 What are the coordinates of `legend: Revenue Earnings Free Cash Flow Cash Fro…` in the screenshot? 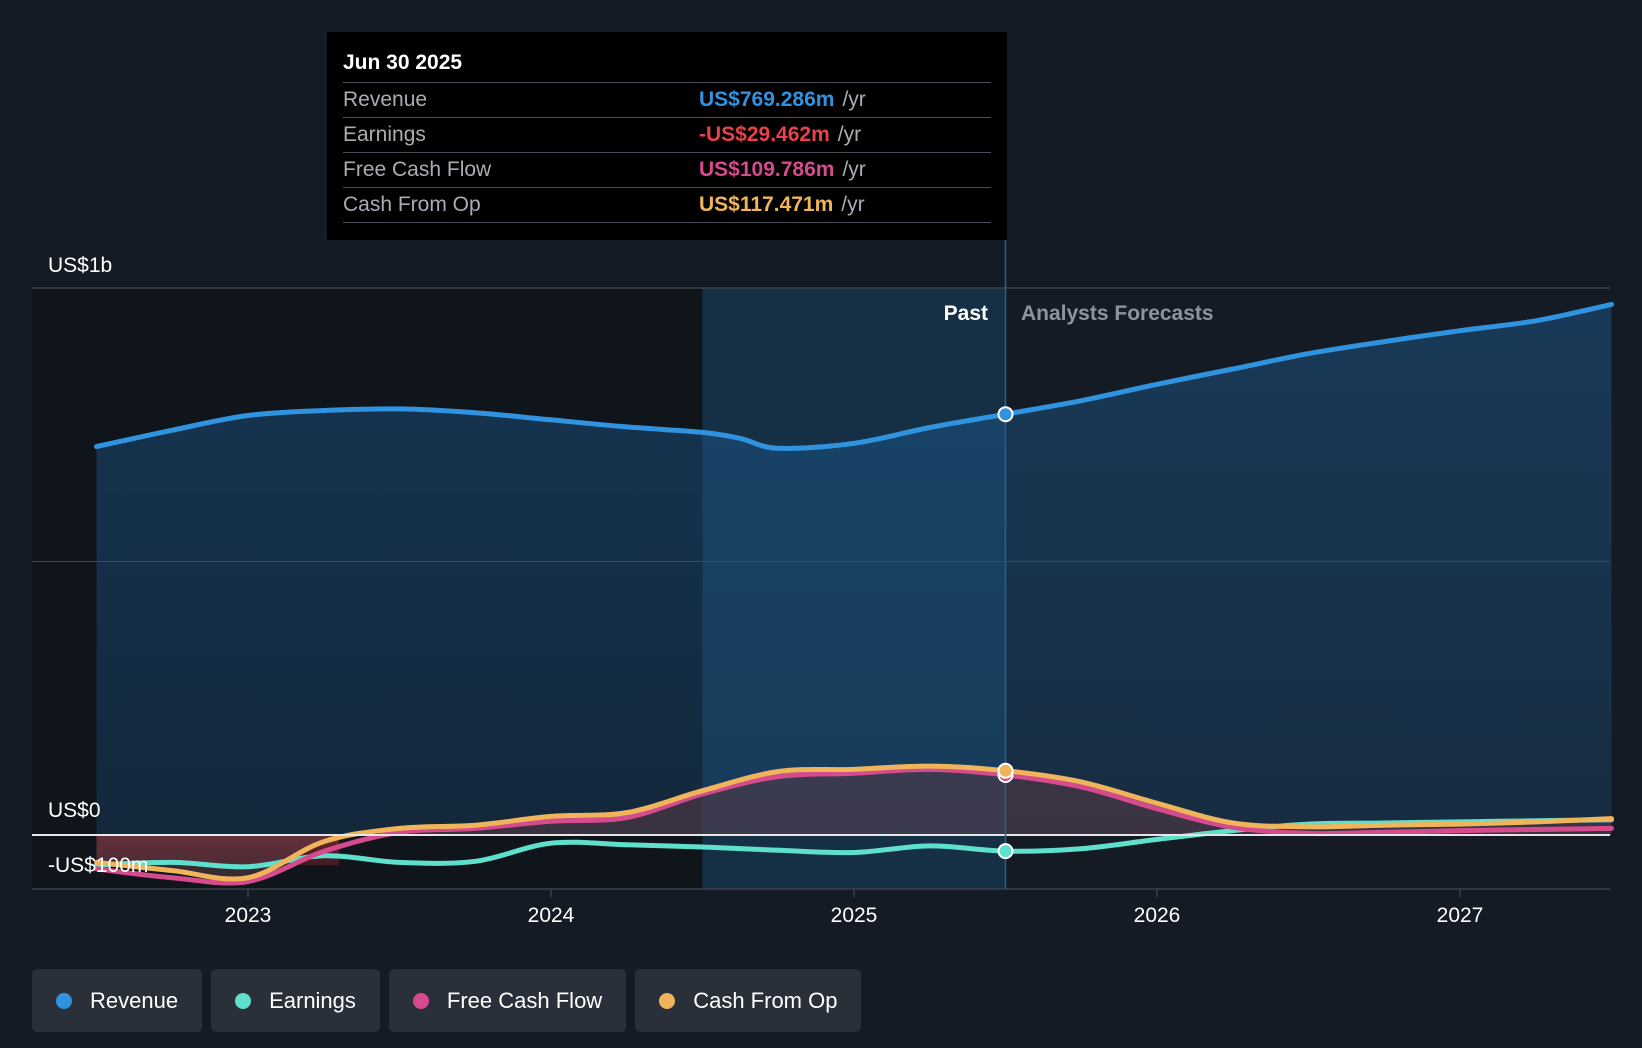 It's located at (447, 1000).